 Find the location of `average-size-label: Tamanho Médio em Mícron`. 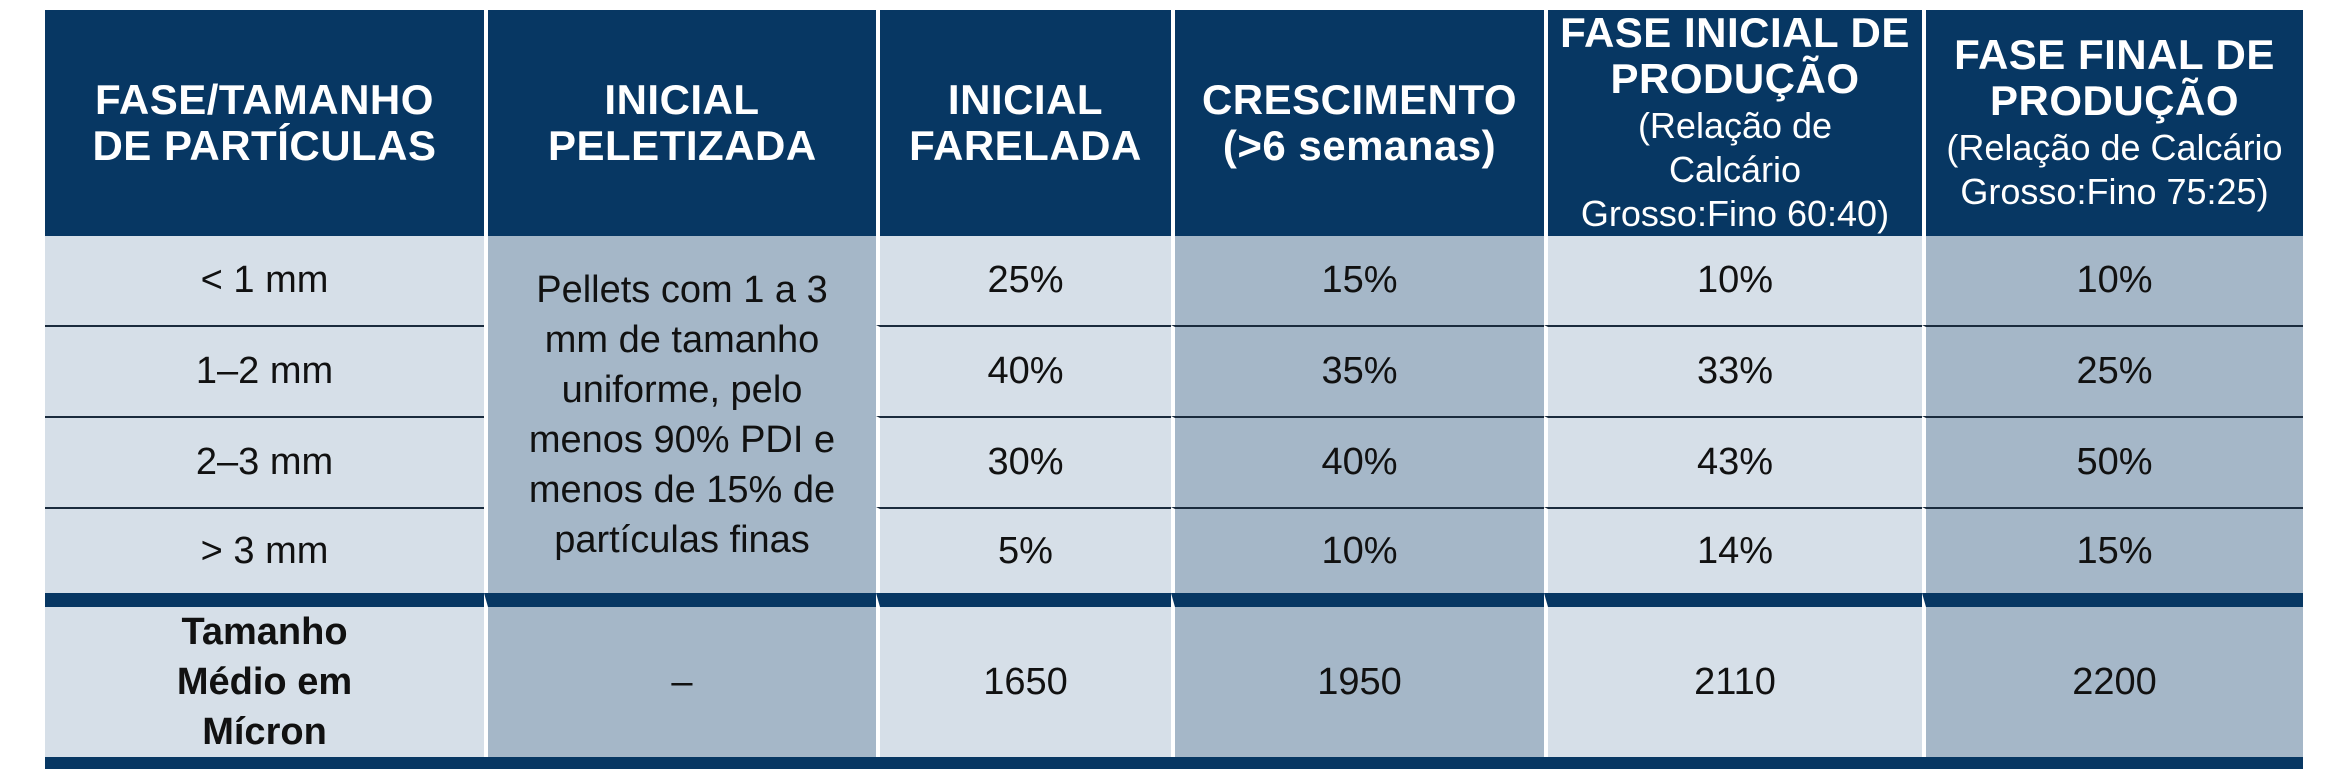

average-size-label: Tamanho Médio em Mícron is located at coordinates (264, 675).